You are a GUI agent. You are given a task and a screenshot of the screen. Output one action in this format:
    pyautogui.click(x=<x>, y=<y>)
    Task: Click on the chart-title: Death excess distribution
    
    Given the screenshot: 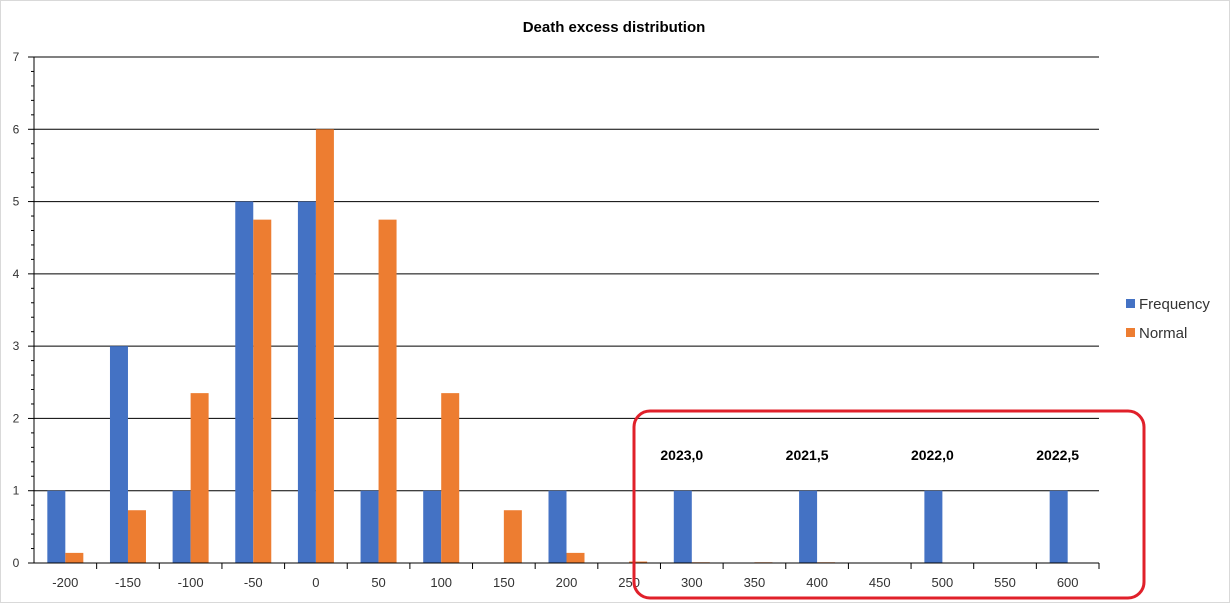 What is the action you would take?
    pyautogui.click(x=614, y=27)
    